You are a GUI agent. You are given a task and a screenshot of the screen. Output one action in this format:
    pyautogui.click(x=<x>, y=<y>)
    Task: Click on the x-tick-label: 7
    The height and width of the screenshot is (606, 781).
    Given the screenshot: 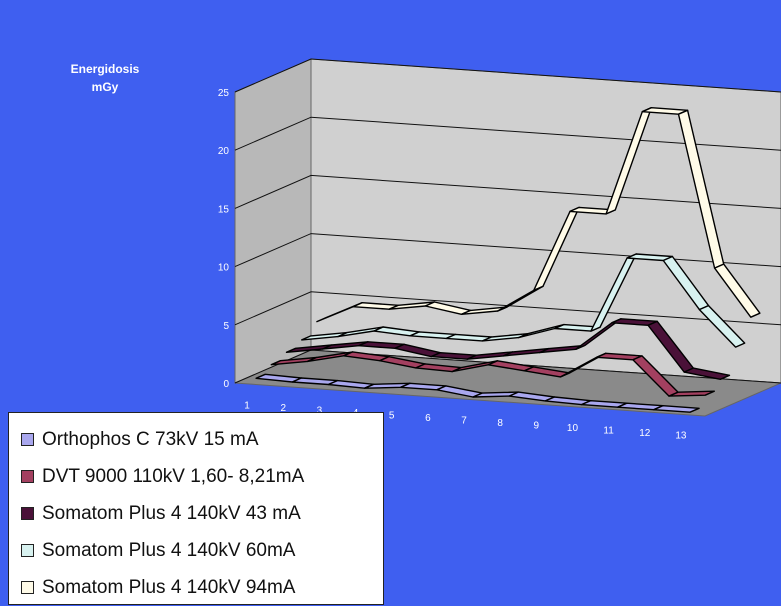 What is the action you would take?
    pyautogui.click(x=464, y=421)
    